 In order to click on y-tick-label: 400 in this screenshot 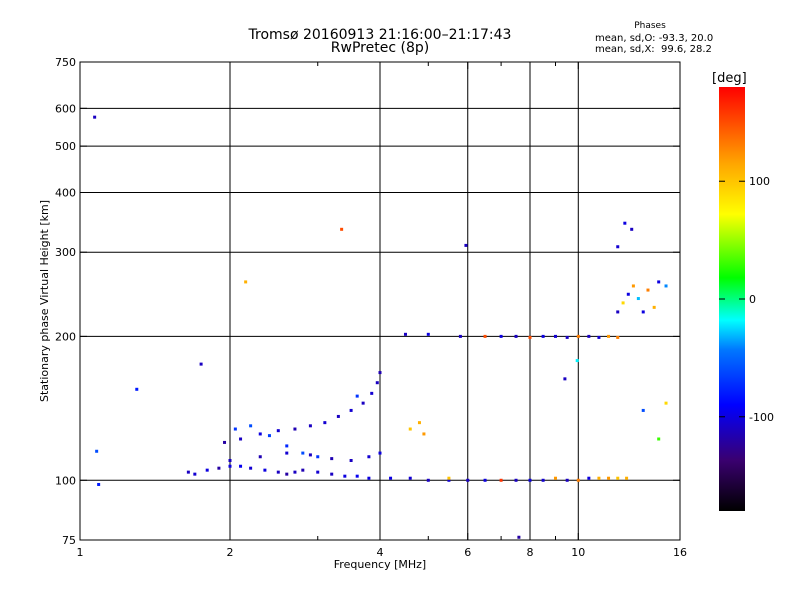, I will do `click(65, 192)`.